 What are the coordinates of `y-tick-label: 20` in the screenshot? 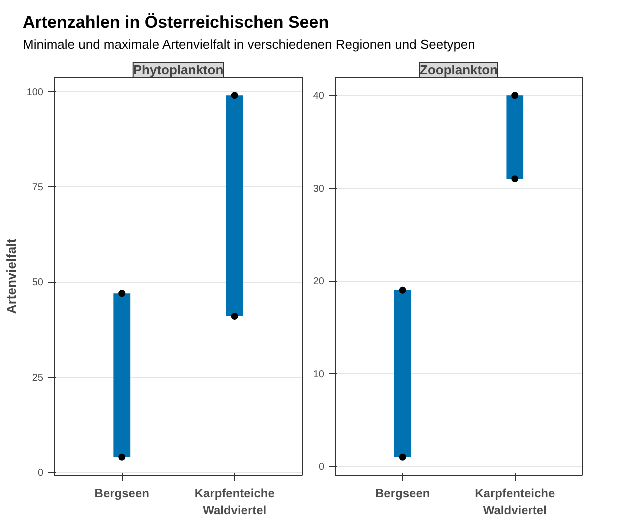 It's located at (319, 282).